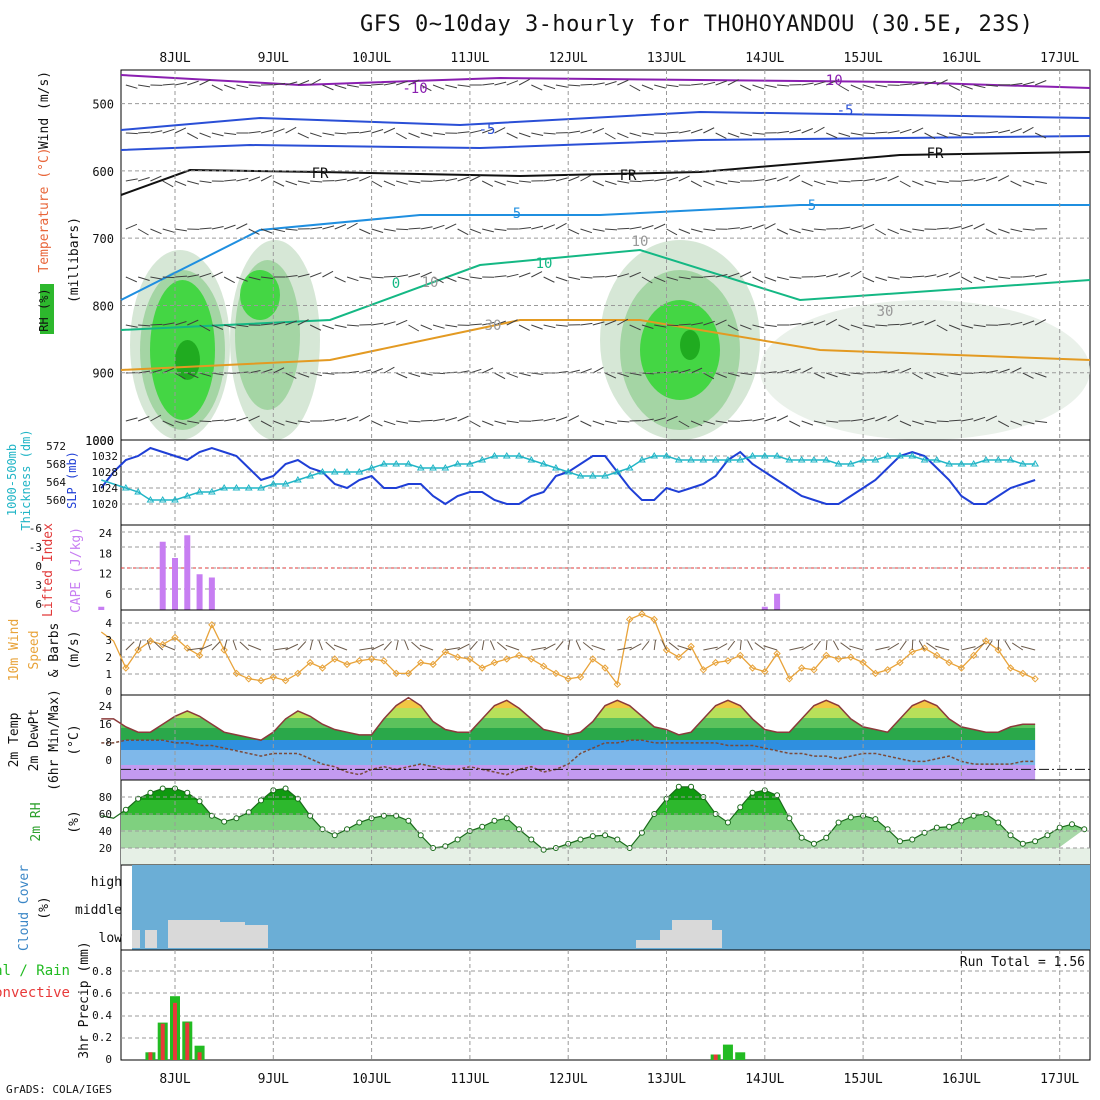 The height and width of the screenshot is (1100, 1100). What do you see at coordinates (578, 772) in the screenshot?
I see `temp-band` at bounding box center [578, 772].